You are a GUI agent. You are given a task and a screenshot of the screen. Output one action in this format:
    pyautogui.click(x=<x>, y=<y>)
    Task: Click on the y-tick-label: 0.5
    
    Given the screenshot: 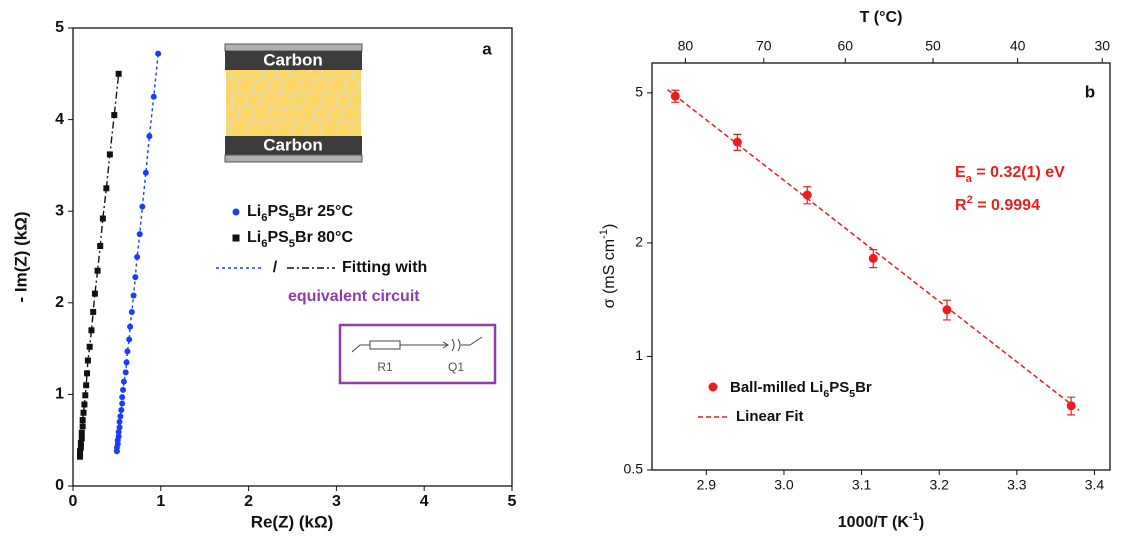 What is the action you would take?
    pyautogui.click(x=634, y=469)
    